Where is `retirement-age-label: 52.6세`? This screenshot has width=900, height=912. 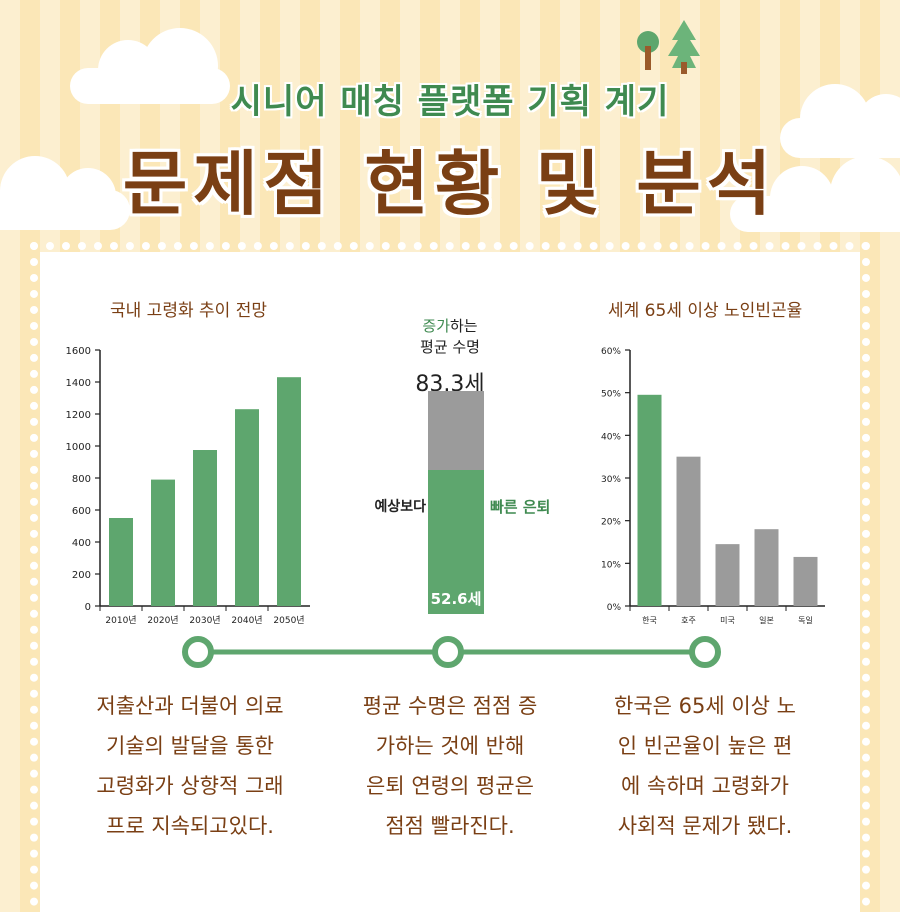
retirement-age-label: 52.6세 is located at coordinates (456, 599).